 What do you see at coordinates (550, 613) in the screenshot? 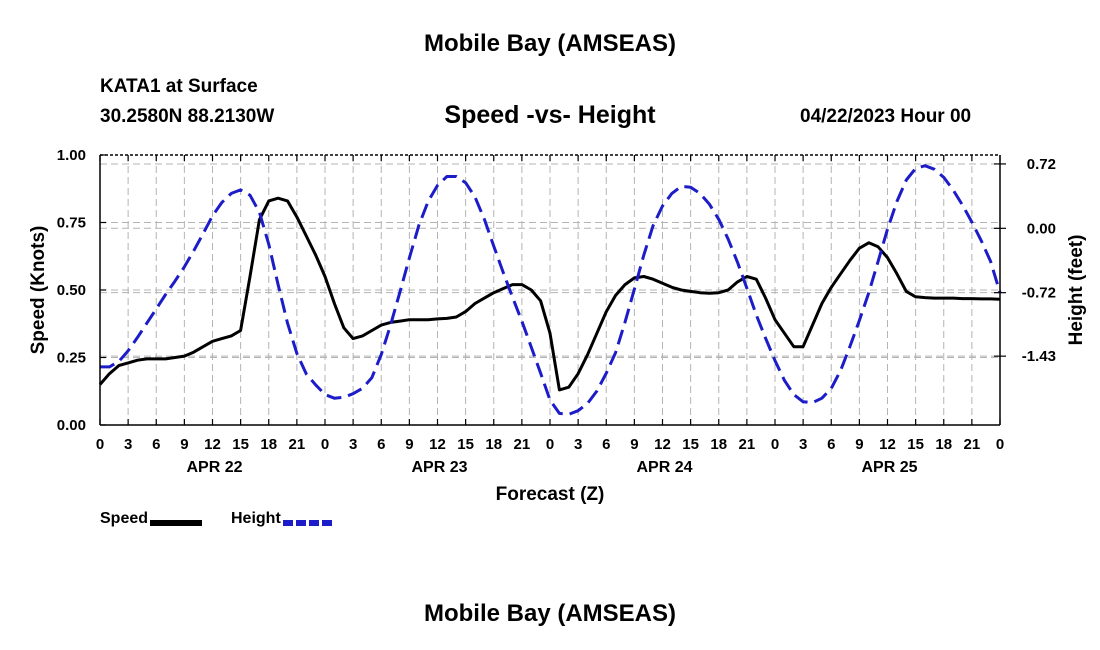
I see `footer-title: Mobile Bay (AMSEAS)` at bounding box center [550, 613].